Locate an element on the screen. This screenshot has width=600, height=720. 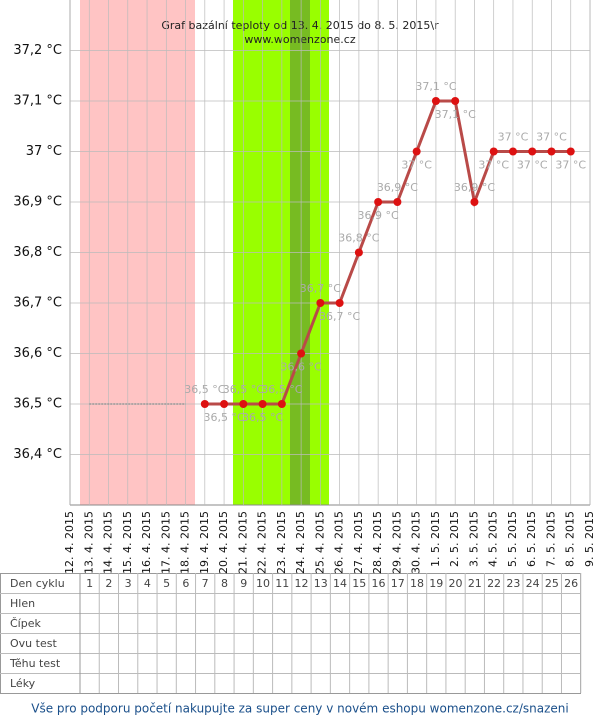
x-tick-label: 17. 4. 2015 is located at coordinates (165, 542).